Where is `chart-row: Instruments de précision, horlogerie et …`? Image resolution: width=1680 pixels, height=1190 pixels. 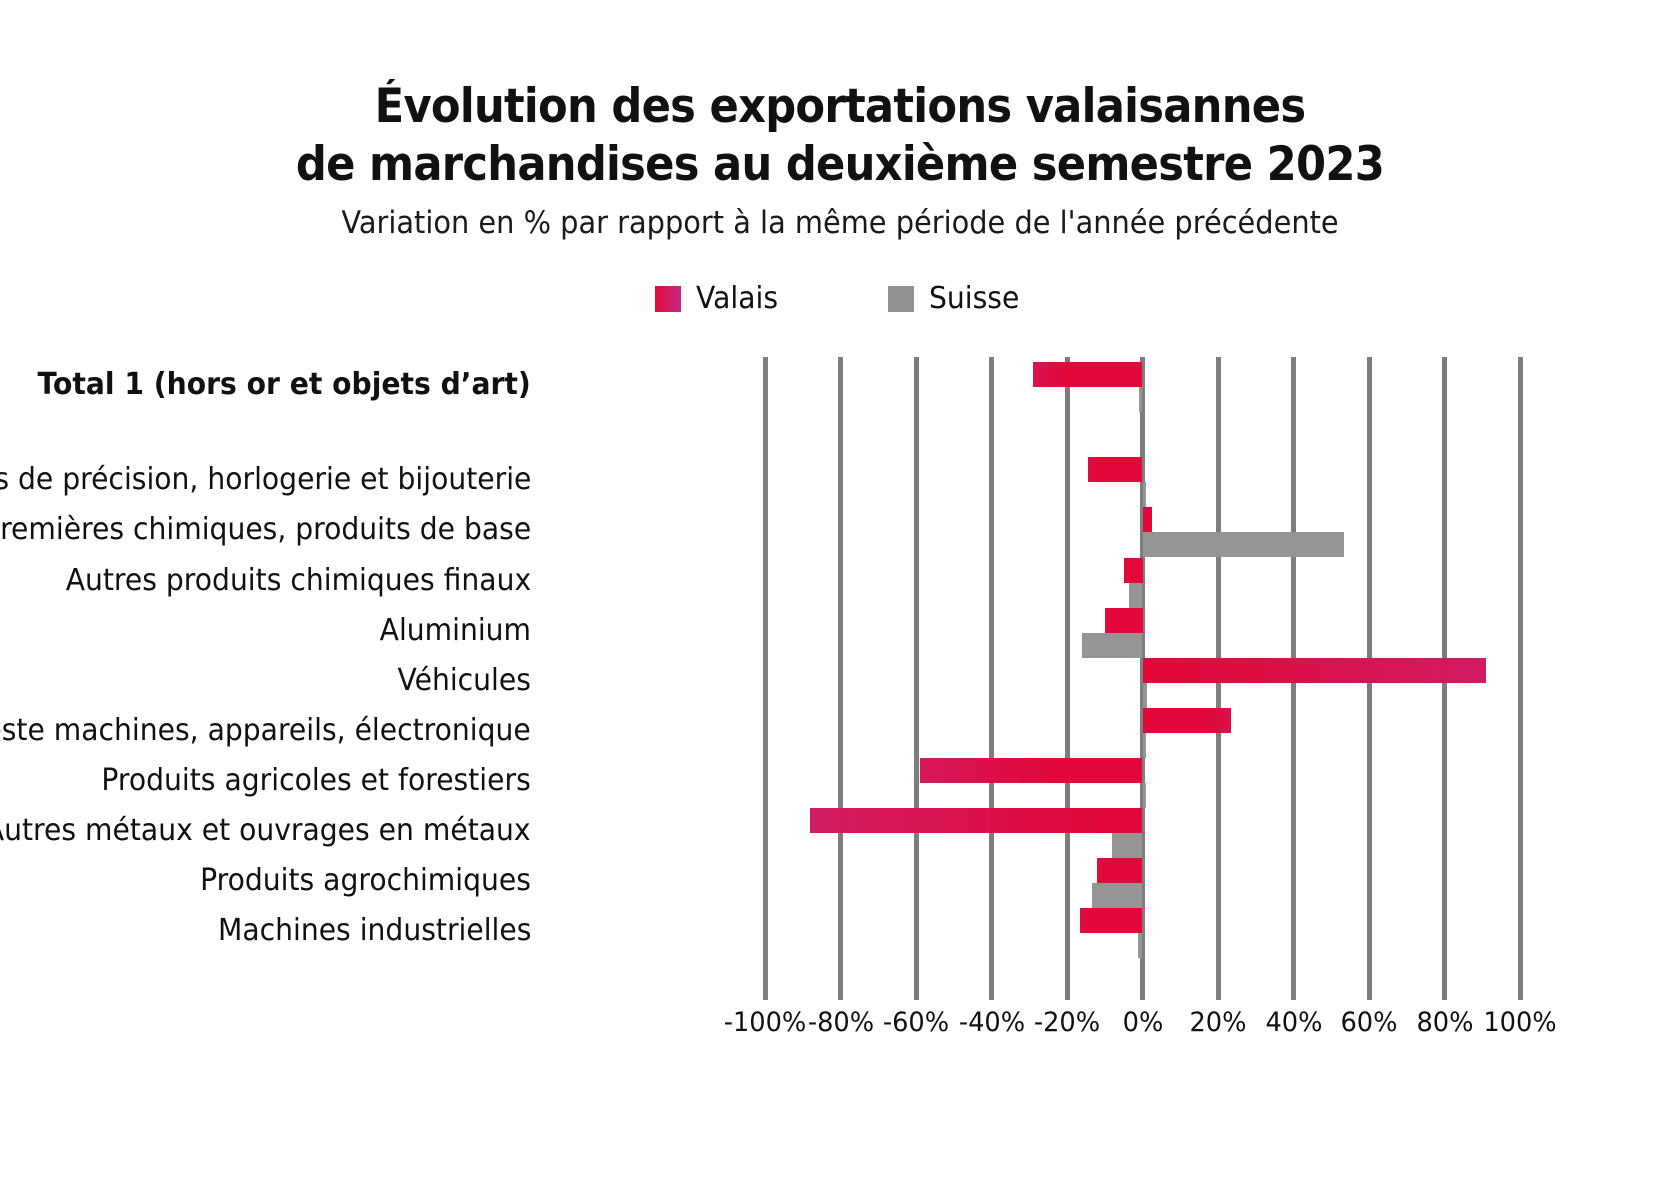
chart-row: Instruments de précision, horlogerie et … is located at coordinates (840, 481).